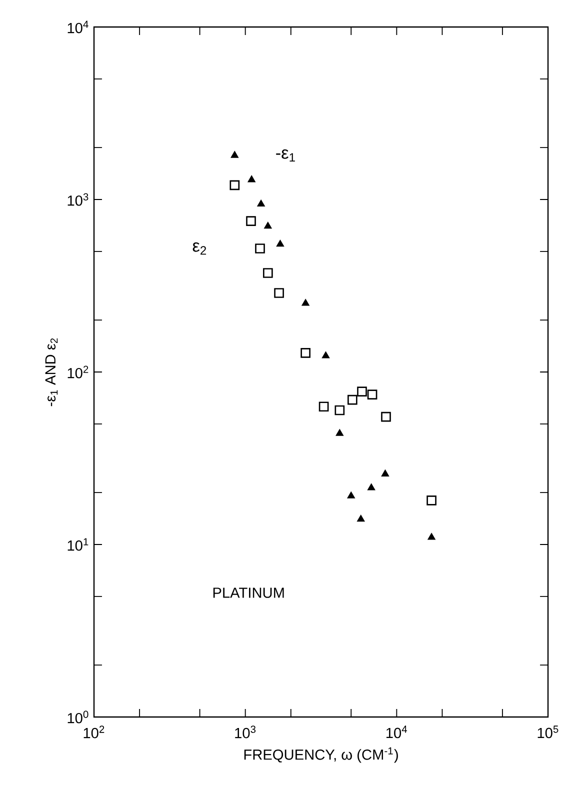  What do you see at coordinates (248, 593) in the screenshot?
I see `annotation: PLATINUM` at bounding box center [248, 593].